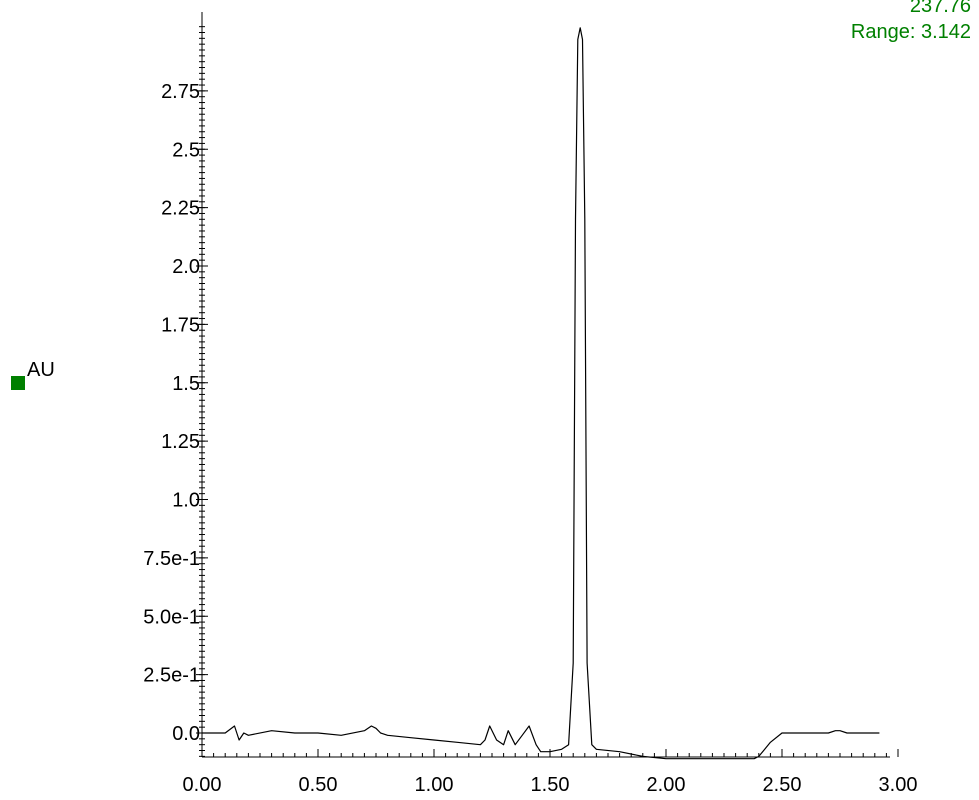 The height and width of the screenshot is (800, 979). I want to click on y-tick-label: 0.0, so click(186, 734).